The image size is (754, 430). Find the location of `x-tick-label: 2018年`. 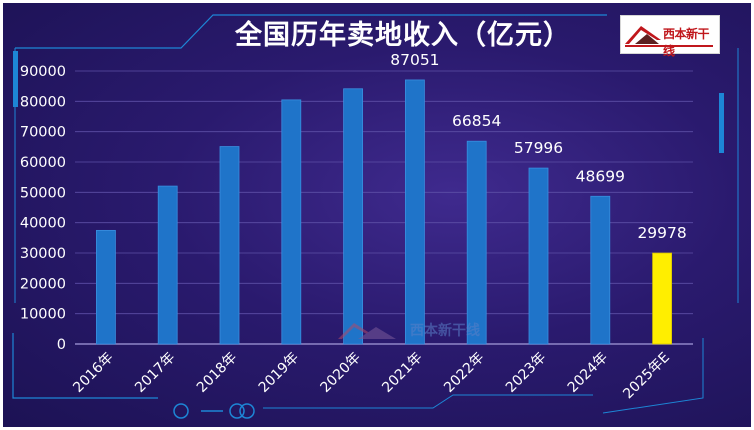

x-tick-label: 2018年 is located at coordinates (217, 373).